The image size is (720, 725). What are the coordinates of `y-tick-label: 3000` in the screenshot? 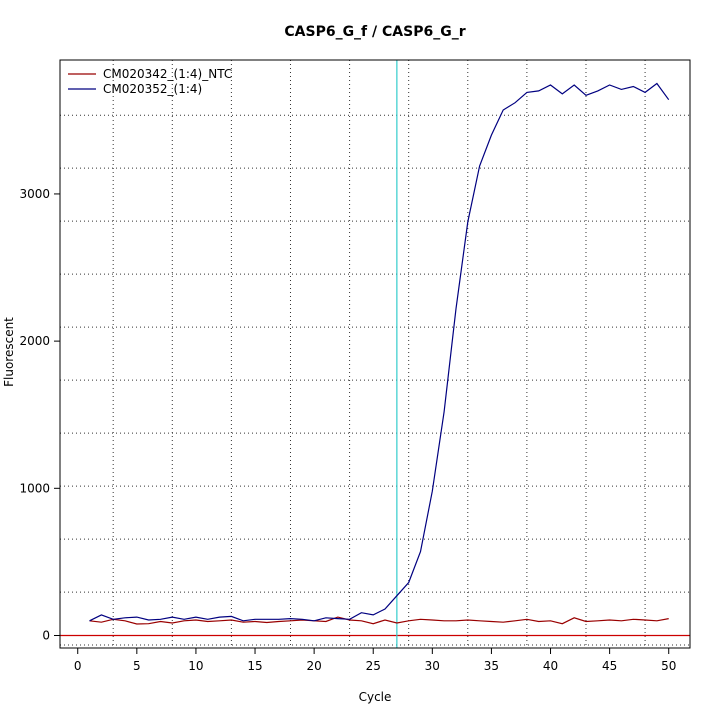 It's located at (34, 194).